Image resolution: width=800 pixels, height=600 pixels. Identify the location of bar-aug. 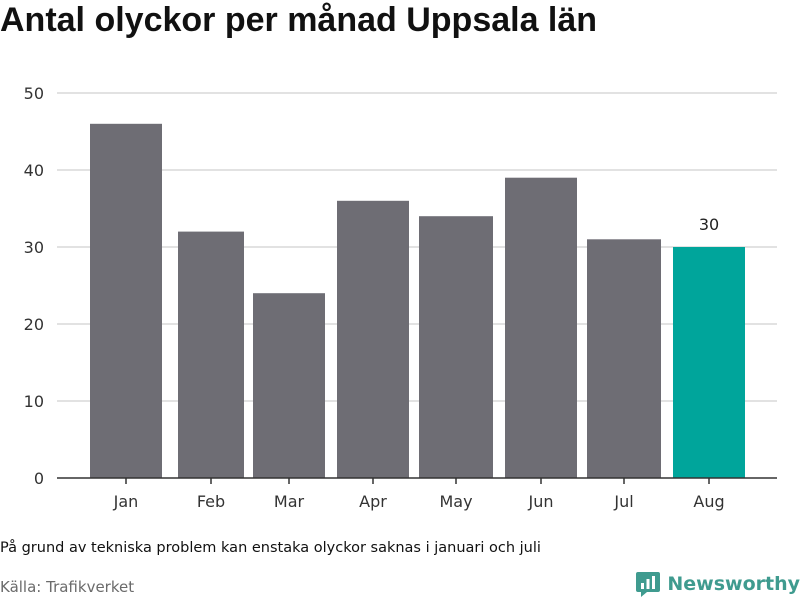
(709, 362).